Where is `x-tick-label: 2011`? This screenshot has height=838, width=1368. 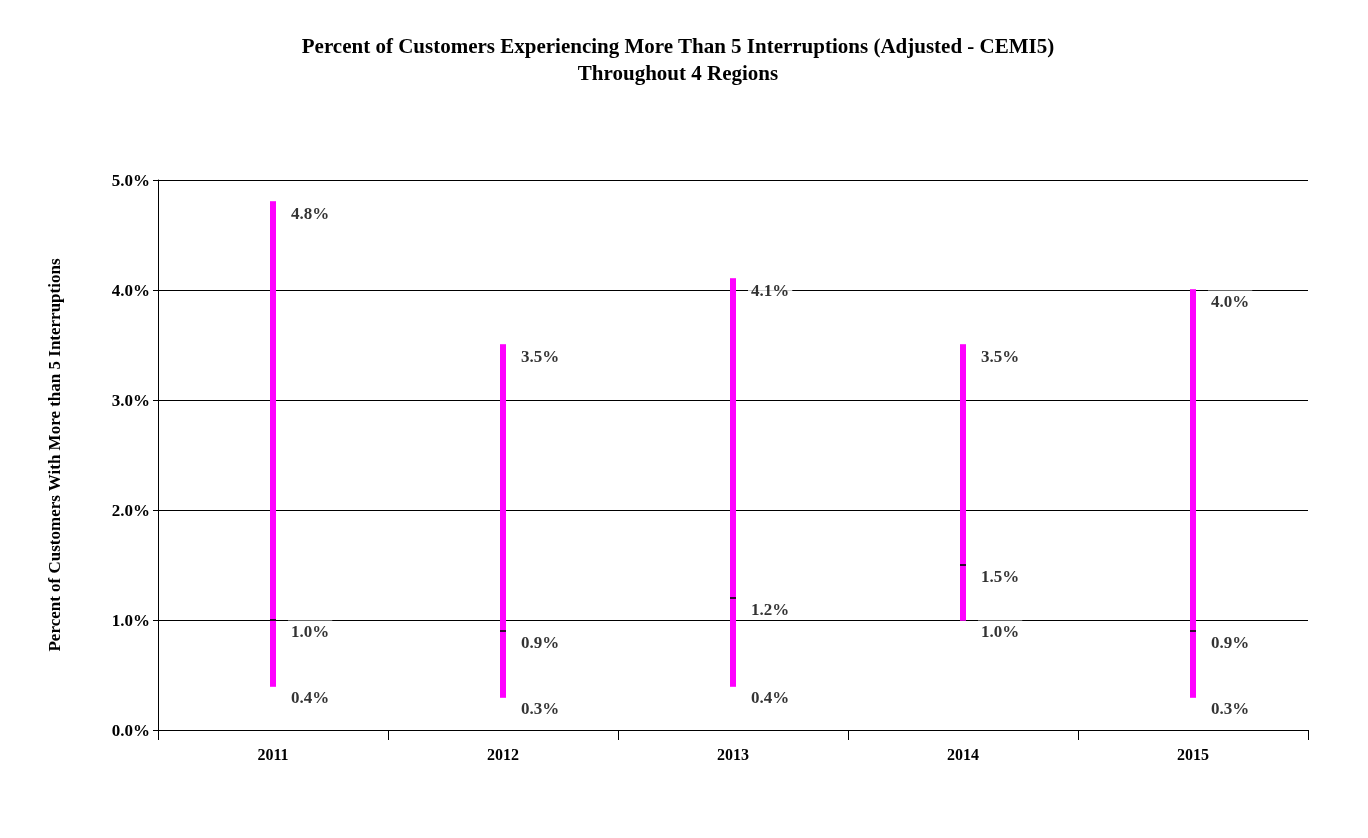
x-tick-label: 2011 is located at coordinates (273, 754).